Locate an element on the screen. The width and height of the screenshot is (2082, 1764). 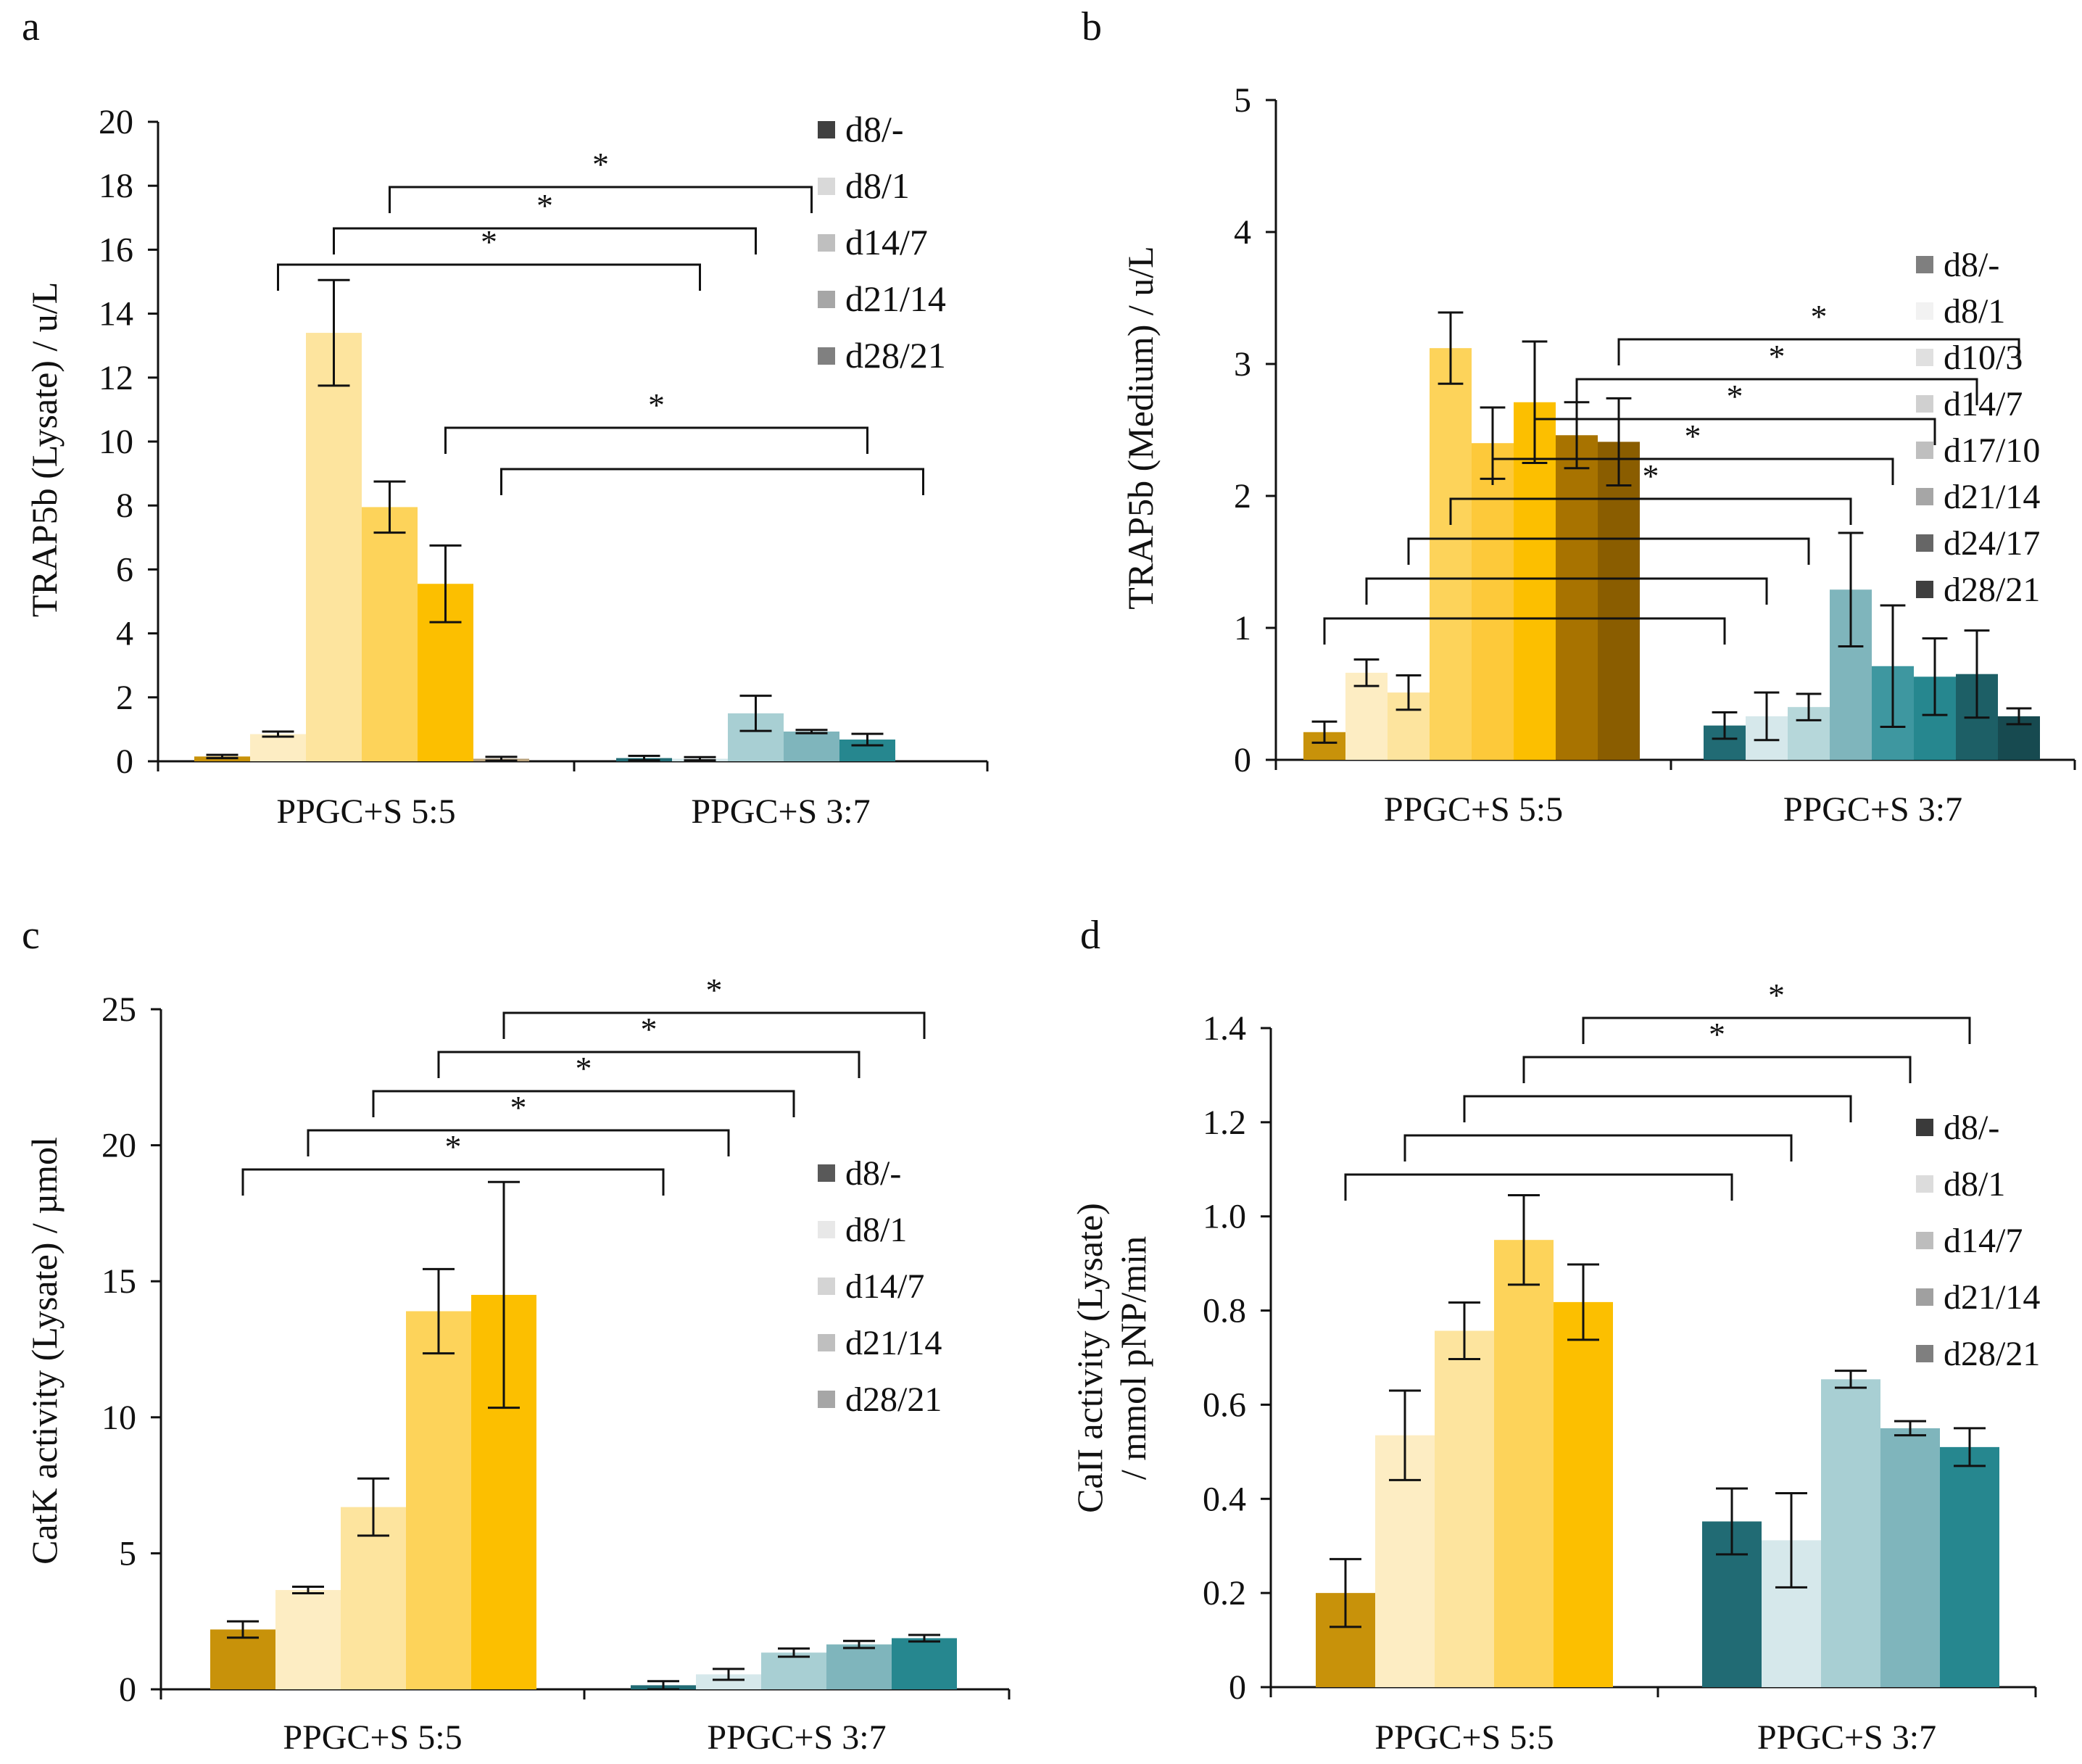
y-axis-label: CatK activity (Lysate) / µmol is located at coordinates (45, 1351).